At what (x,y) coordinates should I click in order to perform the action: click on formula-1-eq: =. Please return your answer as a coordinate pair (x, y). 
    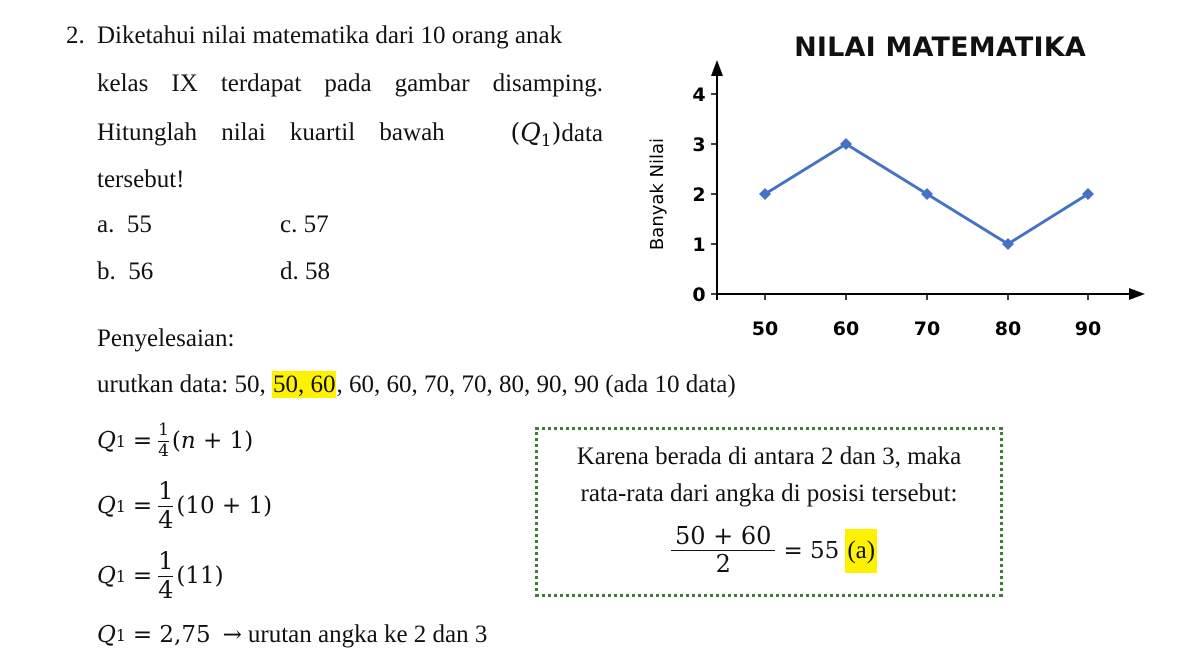
    Looking at the image, I should click on (142, 441).